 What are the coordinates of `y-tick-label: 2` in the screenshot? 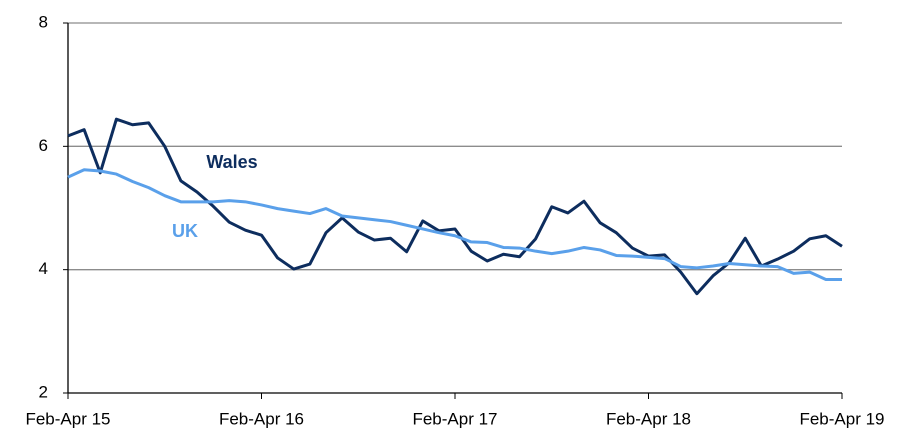 It's located at (43, 391).